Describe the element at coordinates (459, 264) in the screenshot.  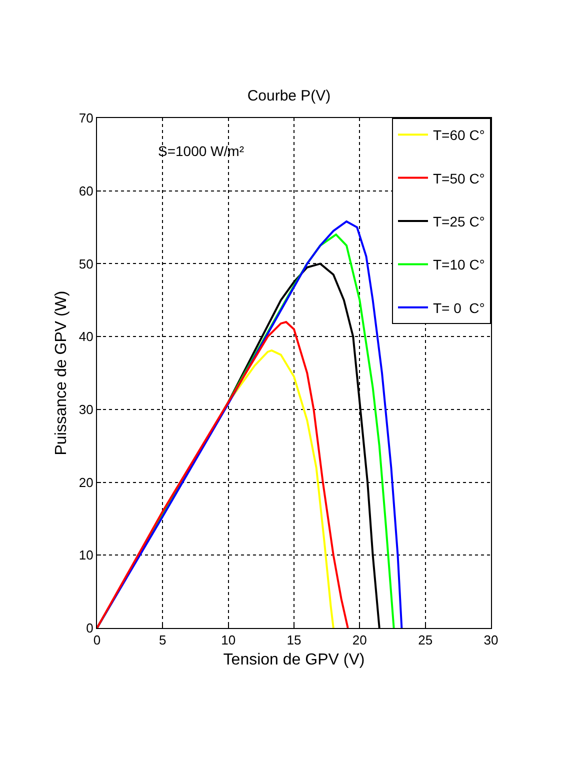
I see `legend-label: T=10 C°` at that location.